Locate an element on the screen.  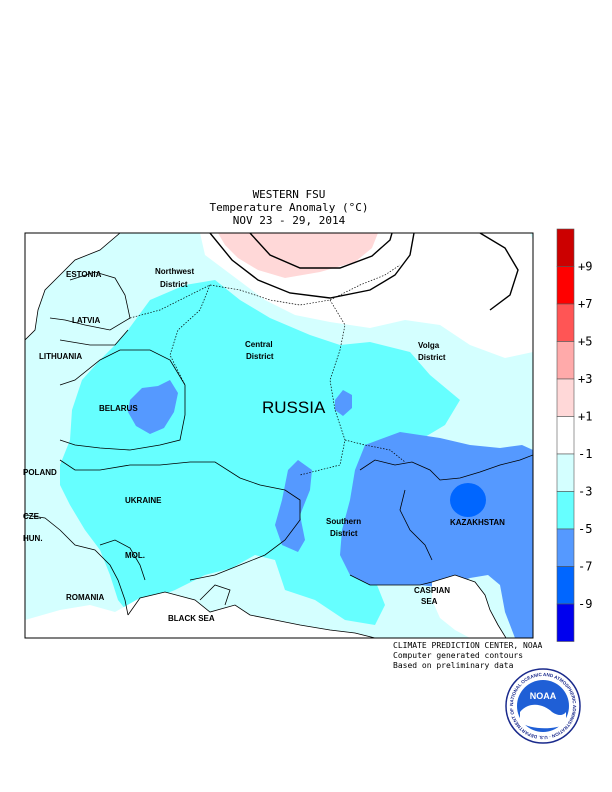
caspian-sea is located at coordinates (469, 606).